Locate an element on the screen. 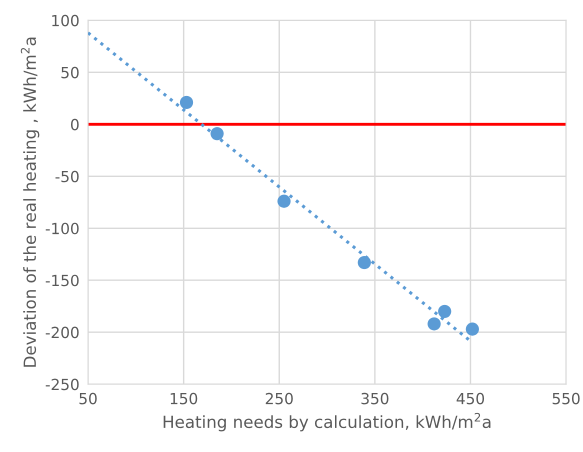  x-tick-label: 550 is located at coordinates (566, 398).